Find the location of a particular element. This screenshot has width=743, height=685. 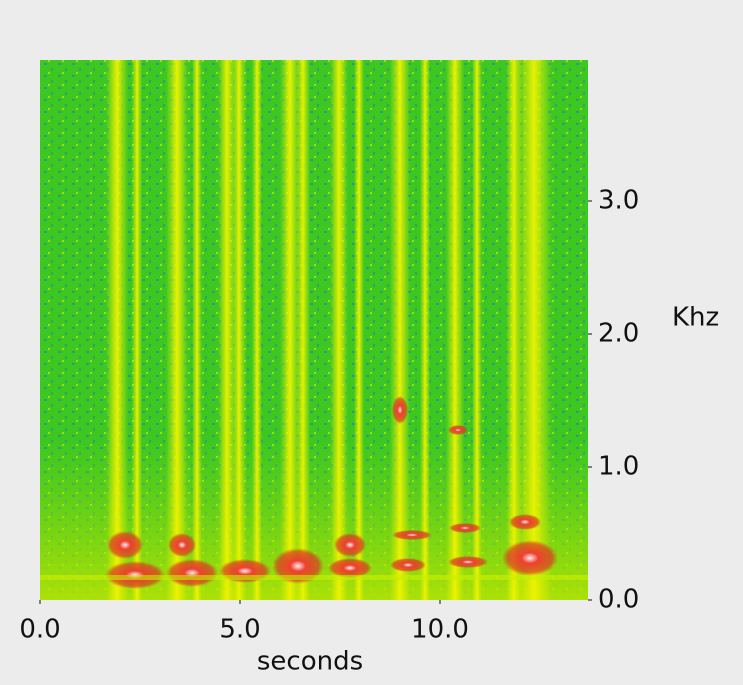

y-tick-label: 0.0 is located at coordinates (618, 600).